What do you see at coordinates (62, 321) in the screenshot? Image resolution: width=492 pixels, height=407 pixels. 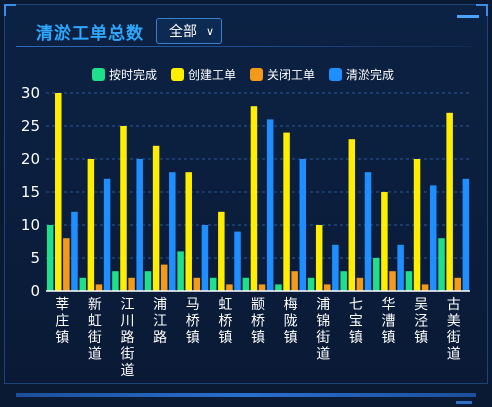 I see `x-tick-label: 莘庄镇` at bounding box center [62, 321].